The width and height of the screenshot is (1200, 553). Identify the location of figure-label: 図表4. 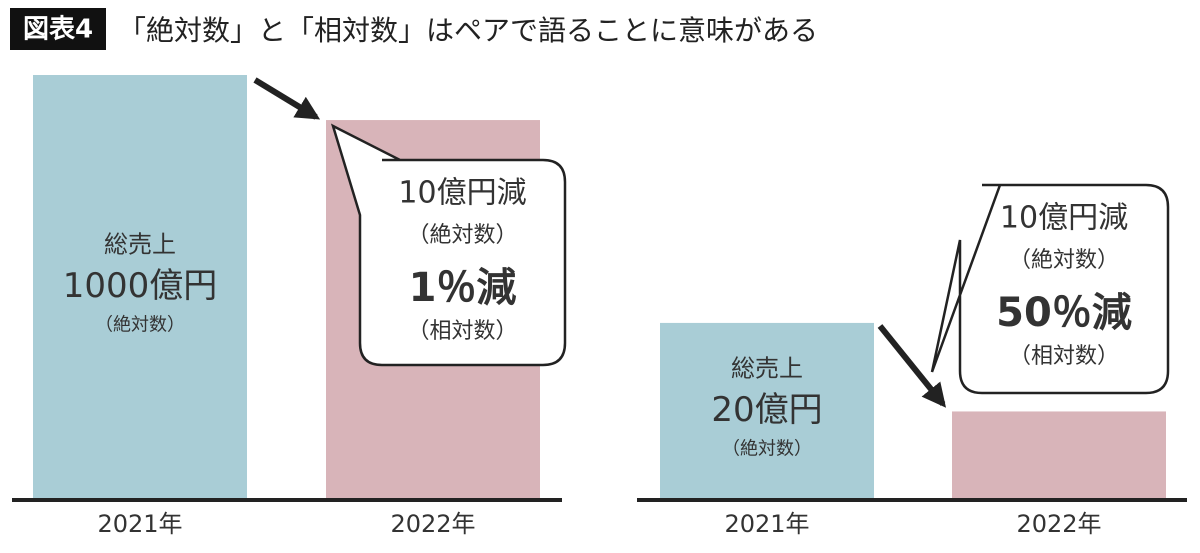
(58, 30).